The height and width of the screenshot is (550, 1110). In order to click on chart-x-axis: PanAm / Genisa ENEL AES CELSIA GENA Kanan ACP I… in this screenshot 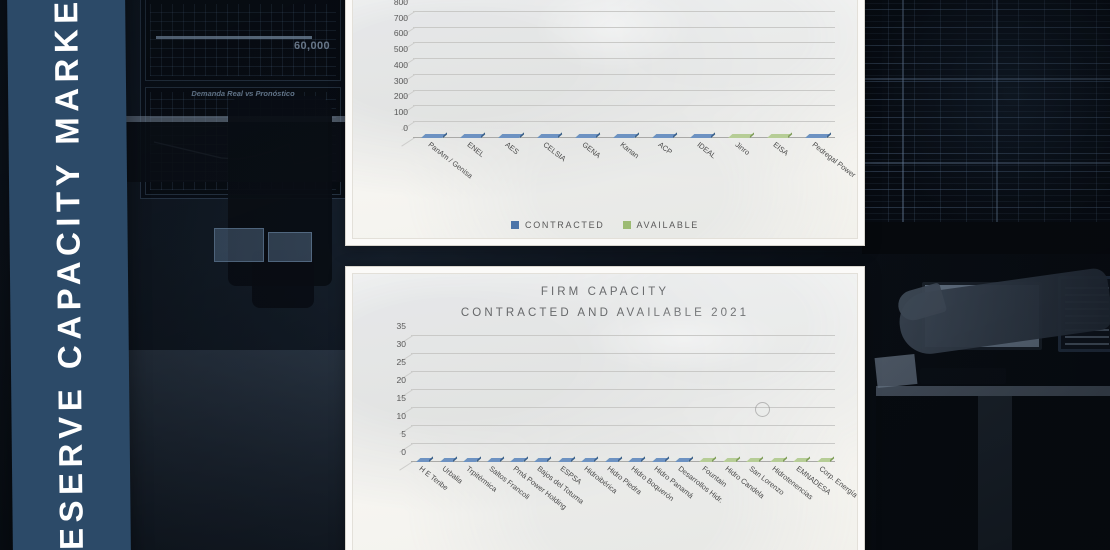, I will do `click(635, 159)`.